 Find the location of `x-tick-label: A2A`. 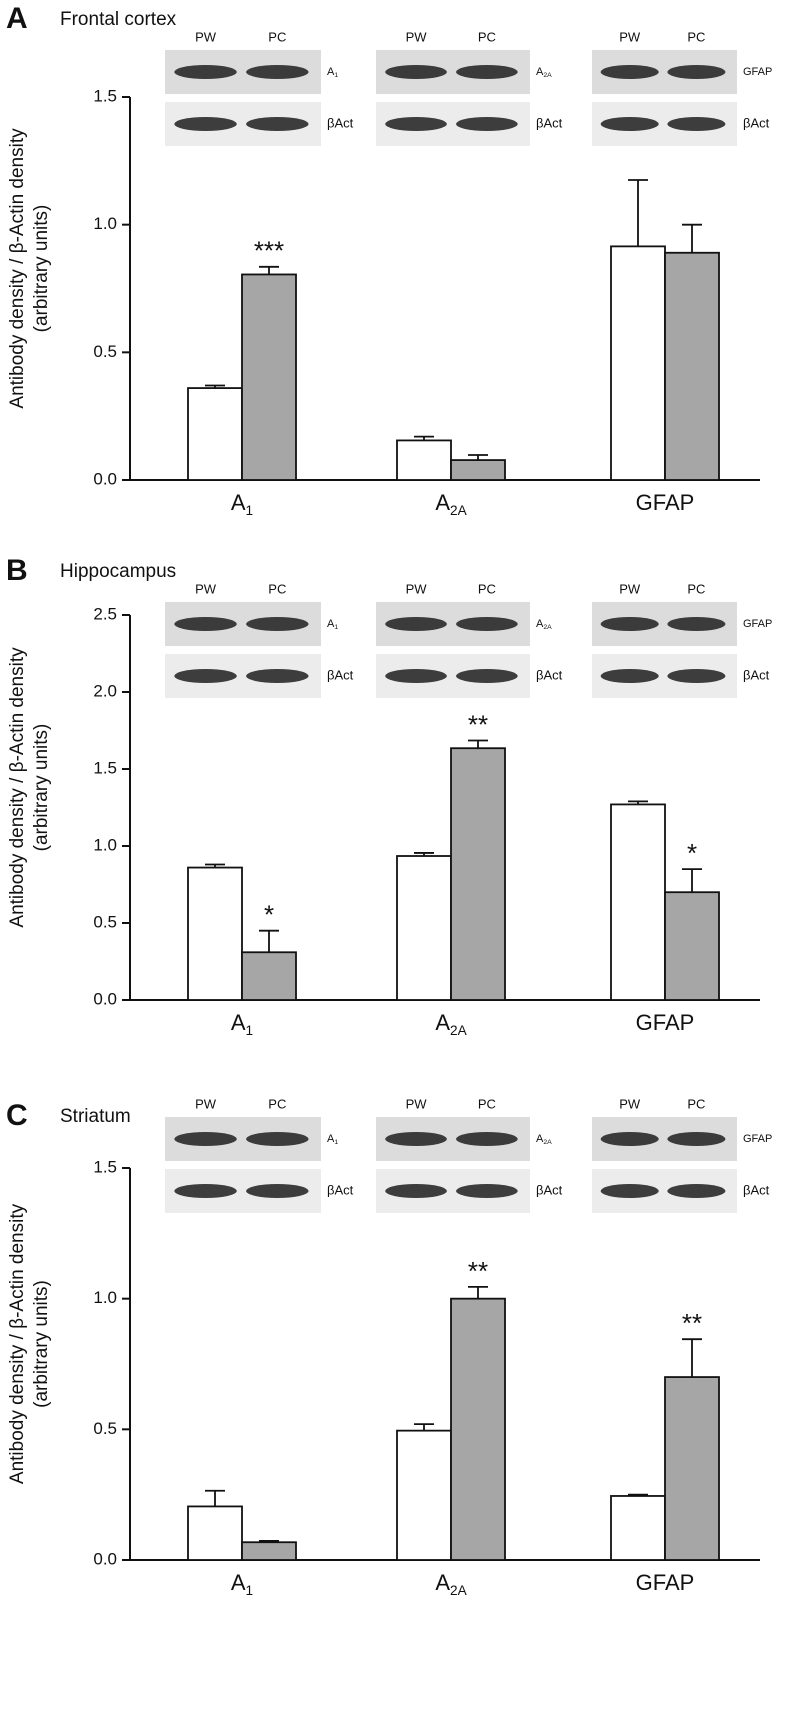

x-tick-label: A2A is located at coordinates (451, 1024).